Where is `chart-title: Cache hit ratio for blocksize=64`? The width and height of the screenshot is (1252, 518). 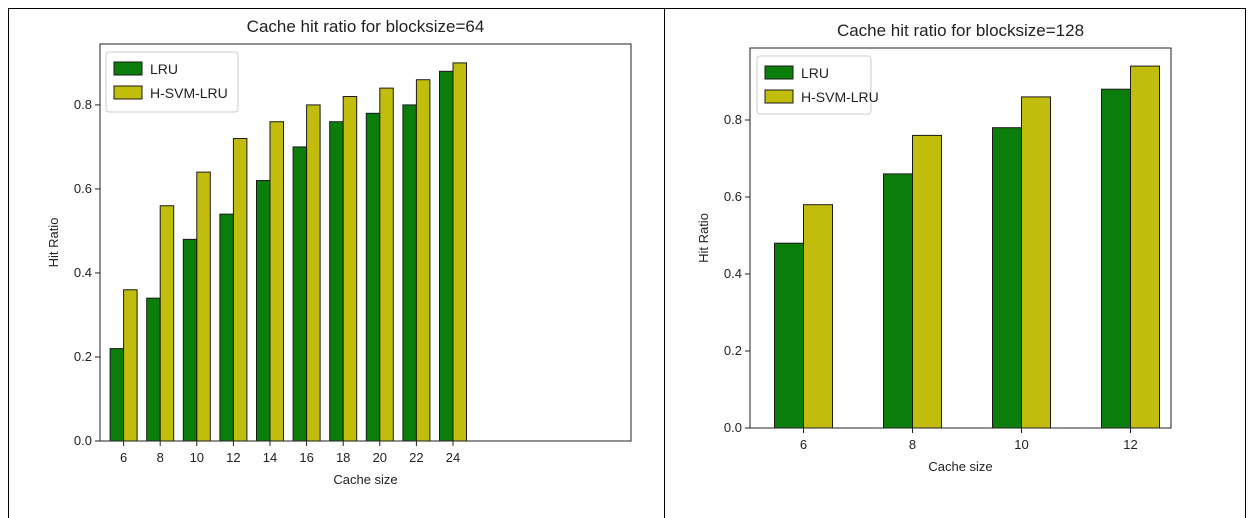 chart-title: Cache hit ratio for blocksize=64 is located at coordinates (366, 26).